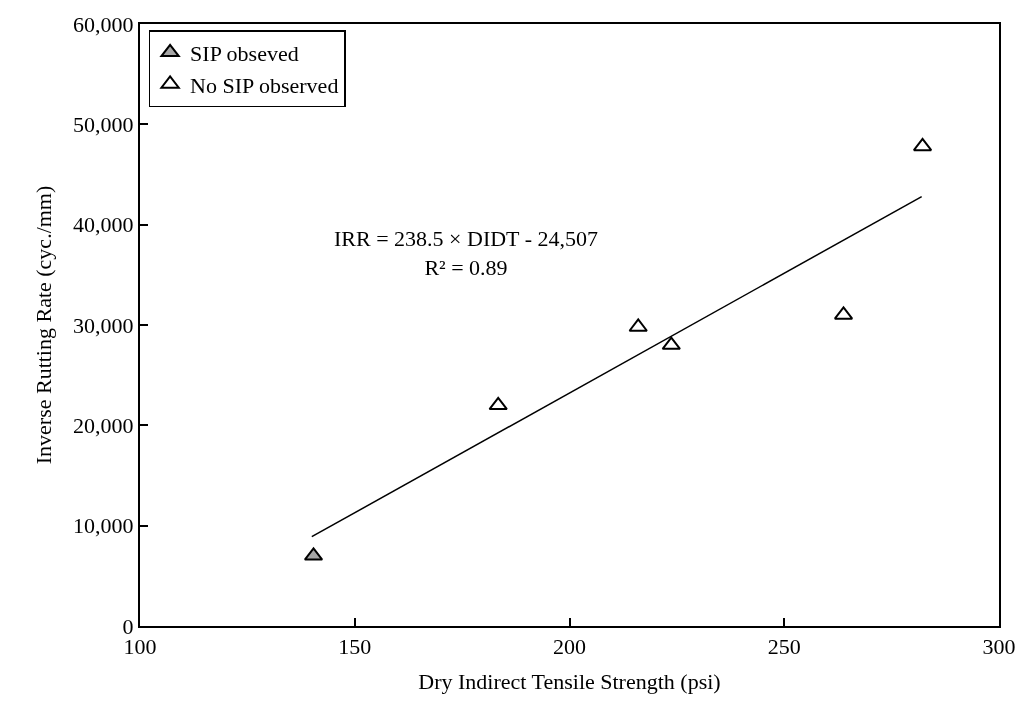 The image size is (1029, 721). What do you see at coordinates (999, 647) in the screenshot?
I see `x-tick-label: 300` at bounding box center [999, 647].